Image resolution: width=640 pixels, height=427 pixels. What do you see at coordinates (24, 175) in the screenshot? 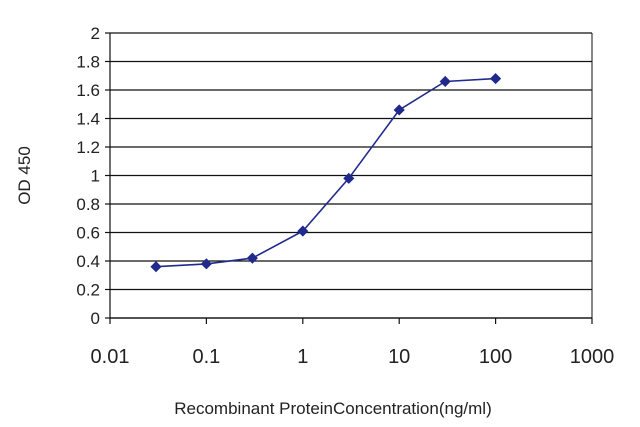
I see `y-axis-title: OD 450` at bounding box center [24, 175].